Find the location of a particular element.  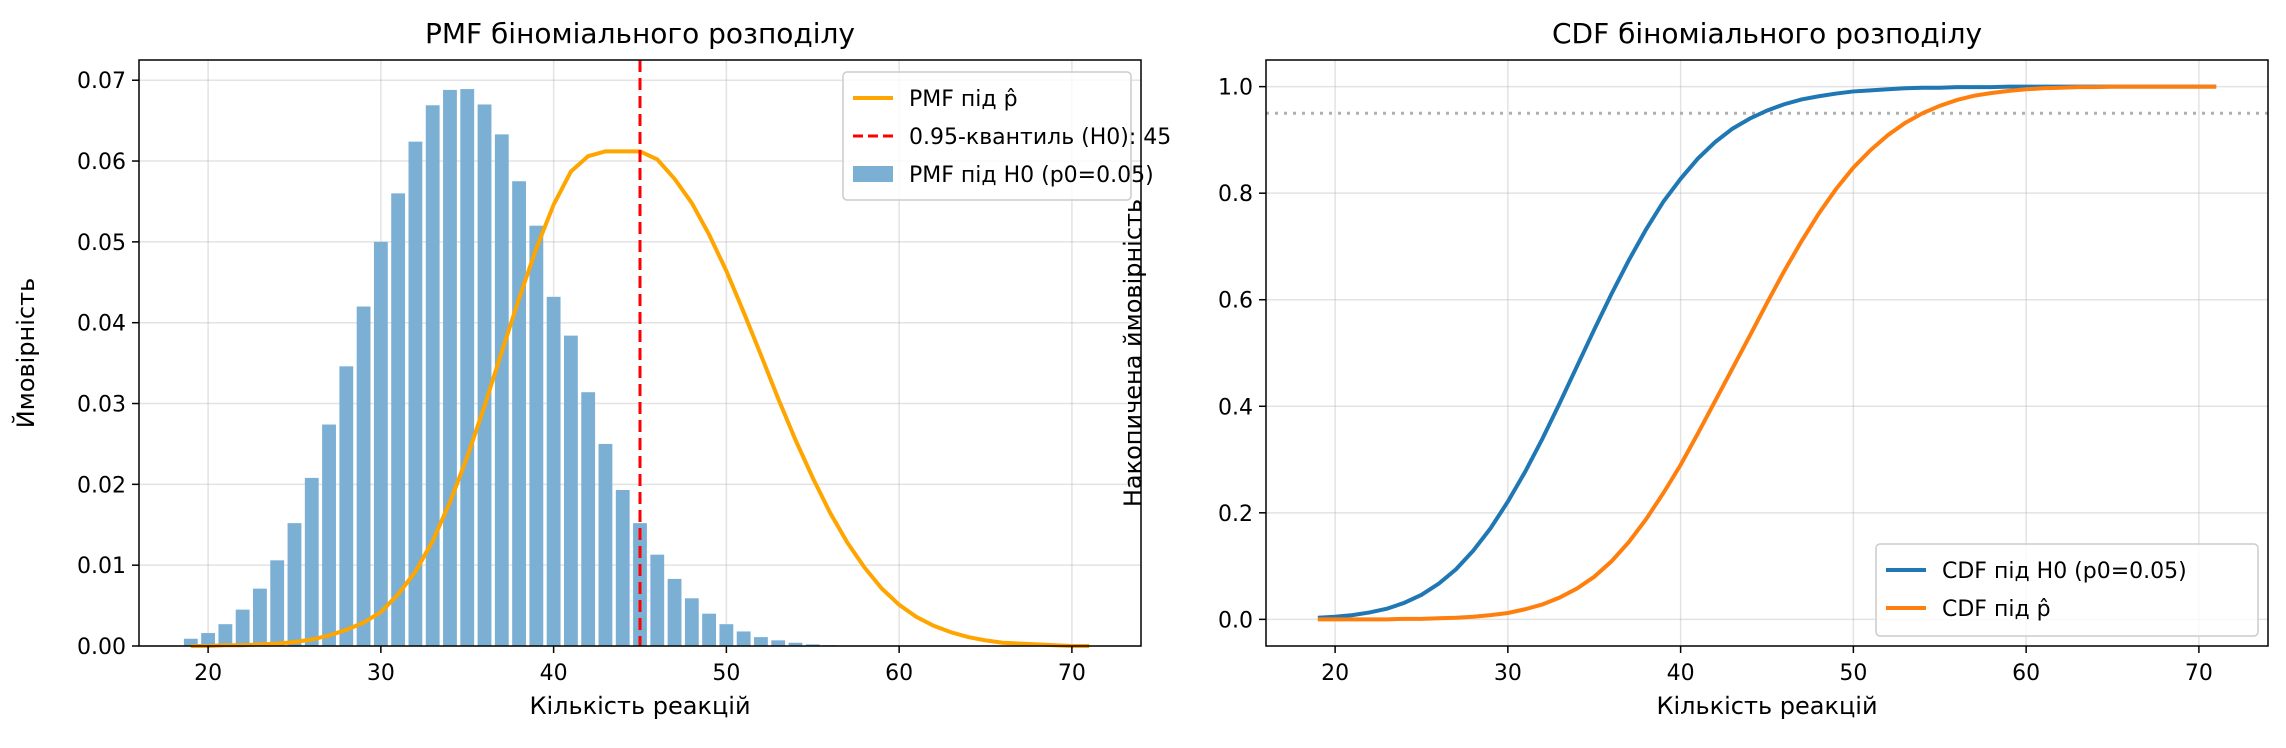

y-tick: 0.07 is located at coordinates (108, 81).